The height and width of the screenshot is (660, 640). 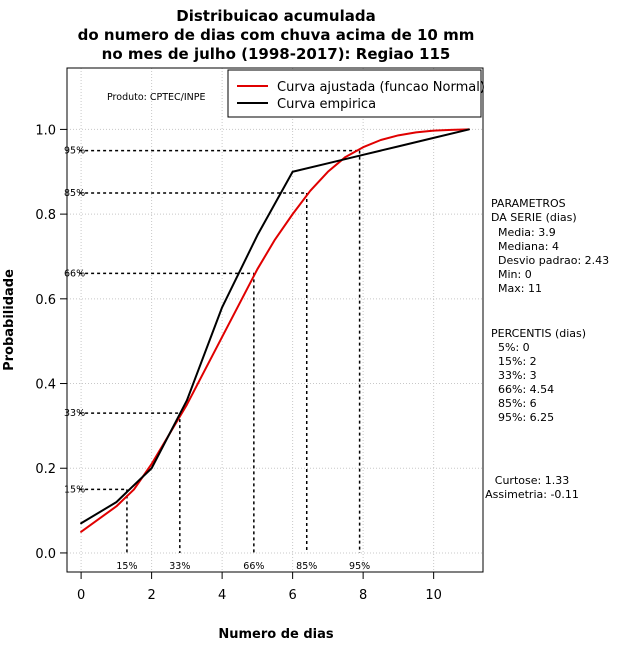 What do you see at coordinates (253, 566) in the screenshot?
I see `percentile-x-label-2: 66%` at bounding box center [253, 566].